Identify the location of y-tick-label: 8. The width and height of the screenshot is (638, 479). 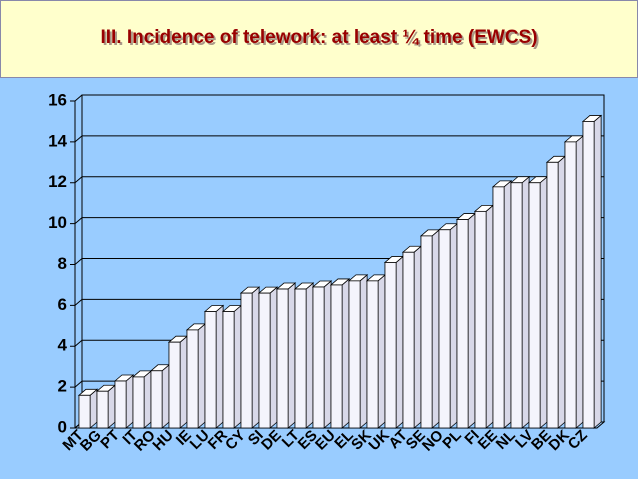
(62, 263).